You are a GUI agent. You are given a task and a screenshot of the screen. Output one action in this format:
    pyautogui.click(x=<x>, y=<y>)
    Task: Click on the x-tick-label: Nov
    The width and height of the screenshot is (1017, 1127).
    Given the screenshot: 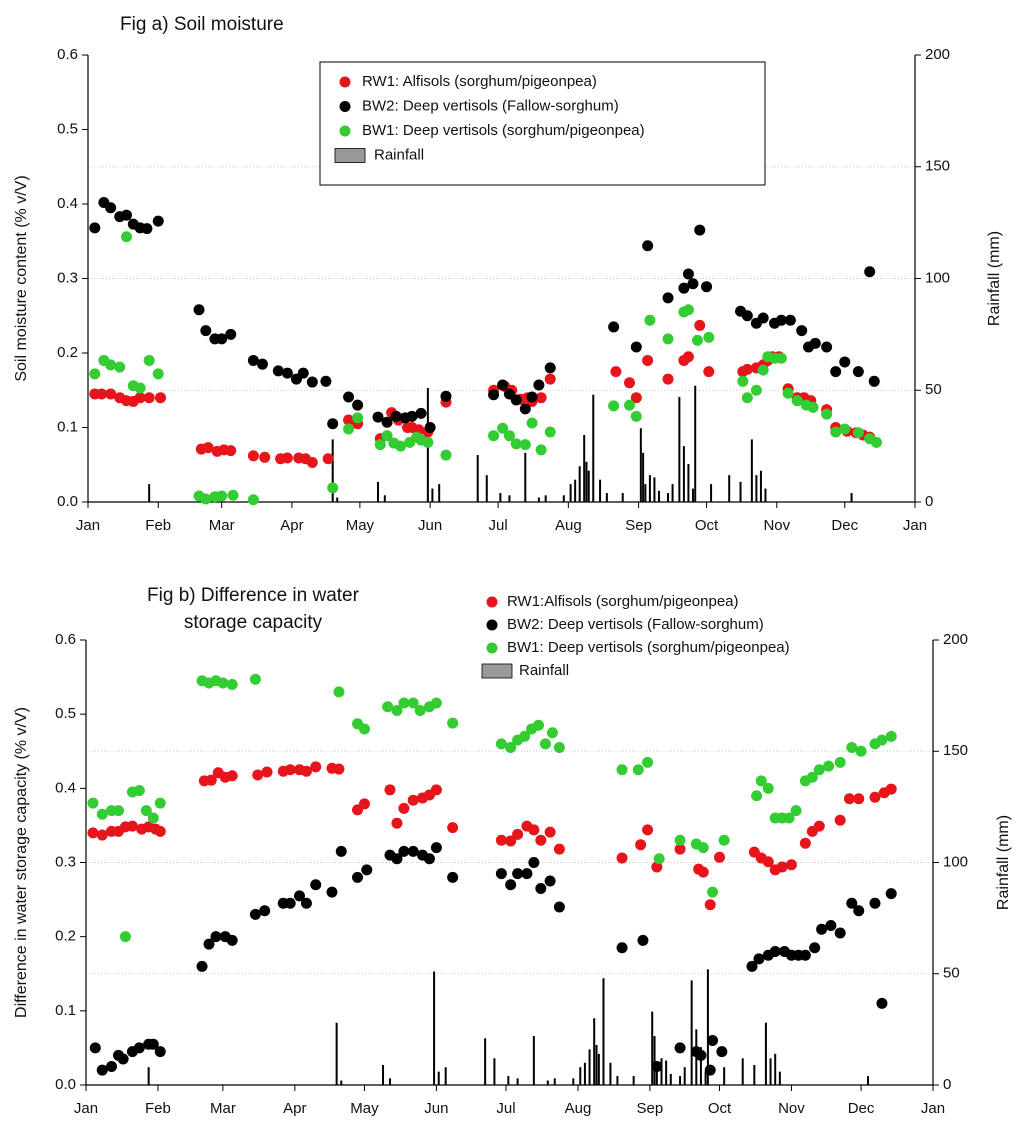 What is the action you would take?
    pyautogui.click(x=791, y=1108)
    